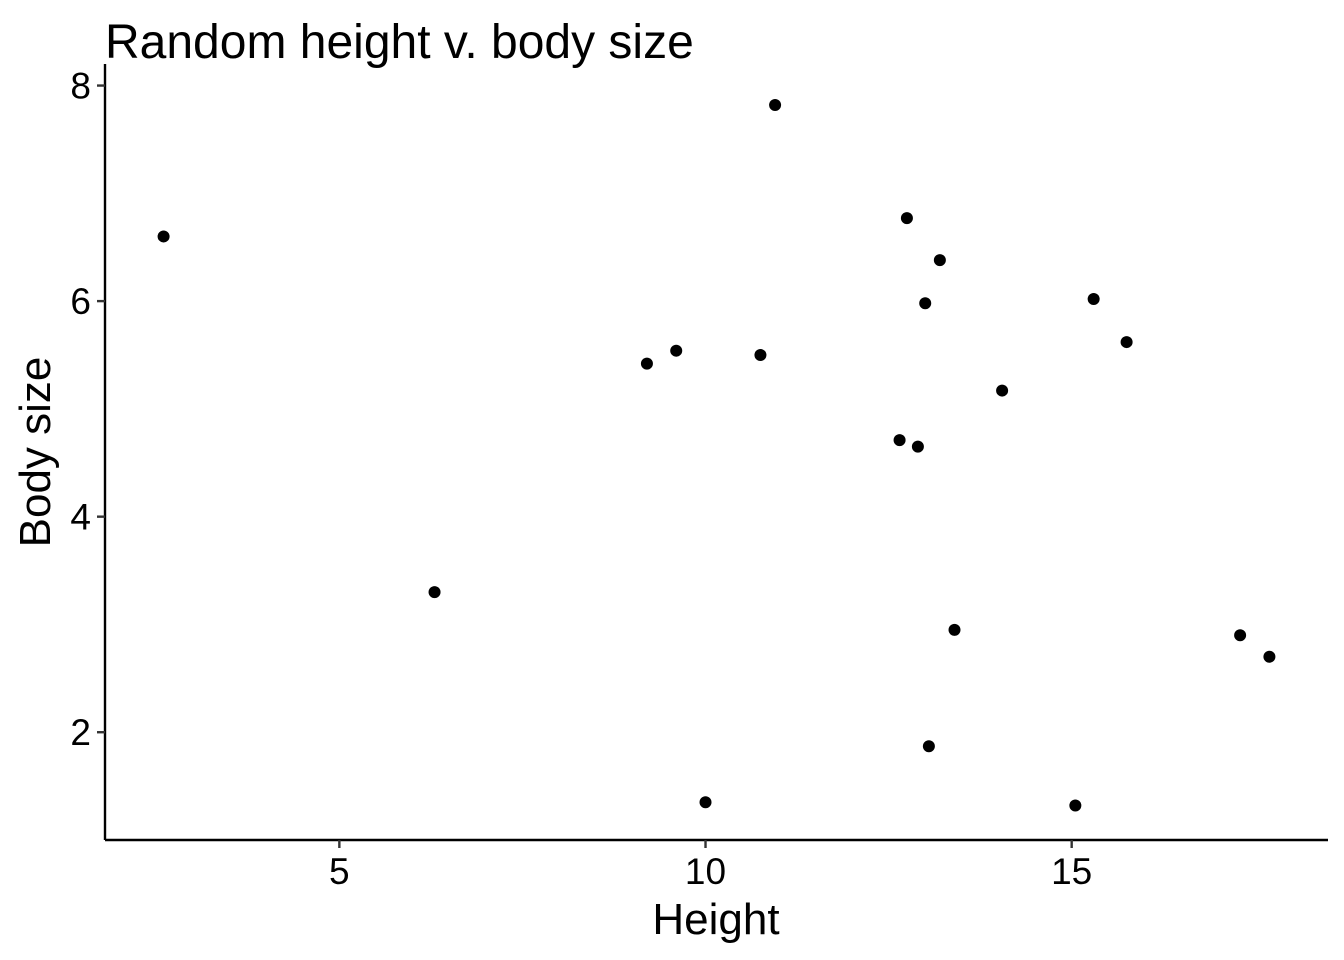 This screenshot has width=1344, height=960. What do you see at coordinates (80, 732) in the screenshot?
I see `y-tick-label: 2` at bounding box center [80, 732].